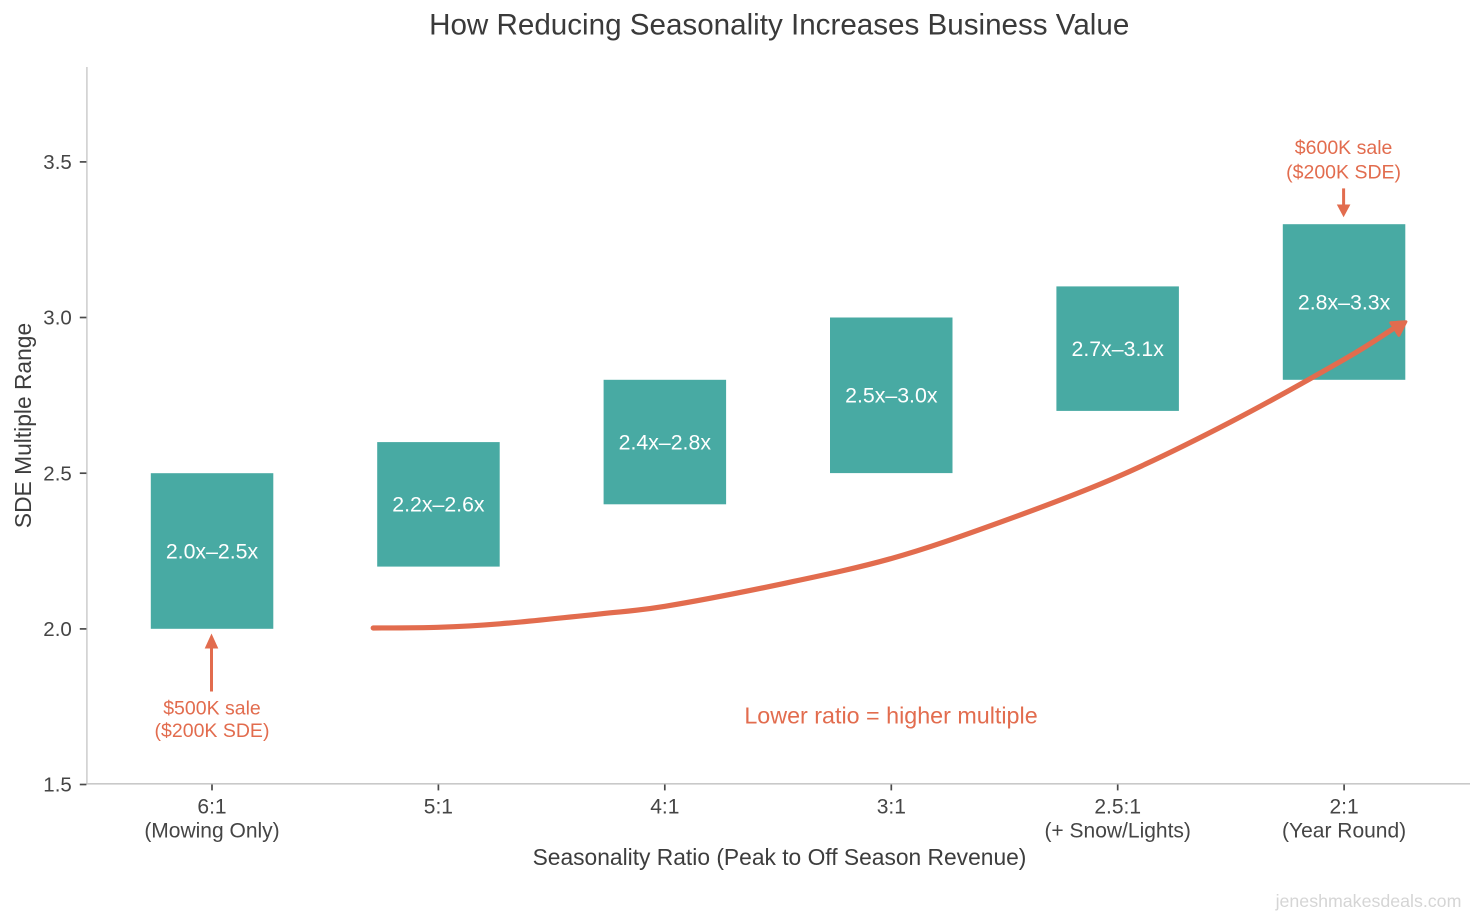  Describe the element at coordinates (1117, 831) in the screenshot. I see `svg-text: (+ Snow/Lights)` at that location.